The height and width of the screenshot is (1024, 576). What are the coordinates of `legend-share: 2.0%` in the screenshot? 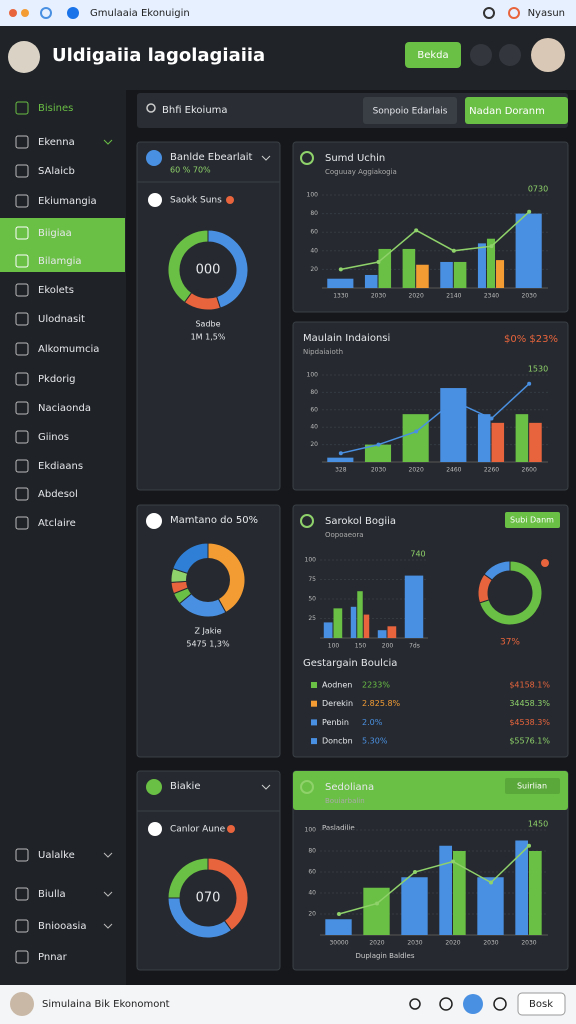 It's located at (372, 722).